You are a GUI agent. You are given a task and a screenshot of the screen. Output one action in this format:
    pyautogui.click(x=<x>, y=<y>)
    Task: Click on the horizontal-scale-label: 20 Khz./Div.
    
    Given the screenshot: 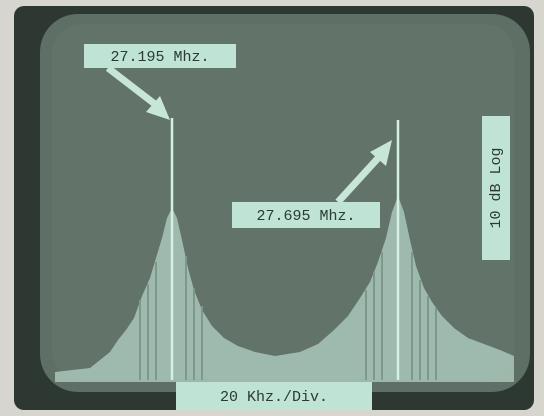 What is the action you would take?
    pyautogui.click(x=274, y=397)
    